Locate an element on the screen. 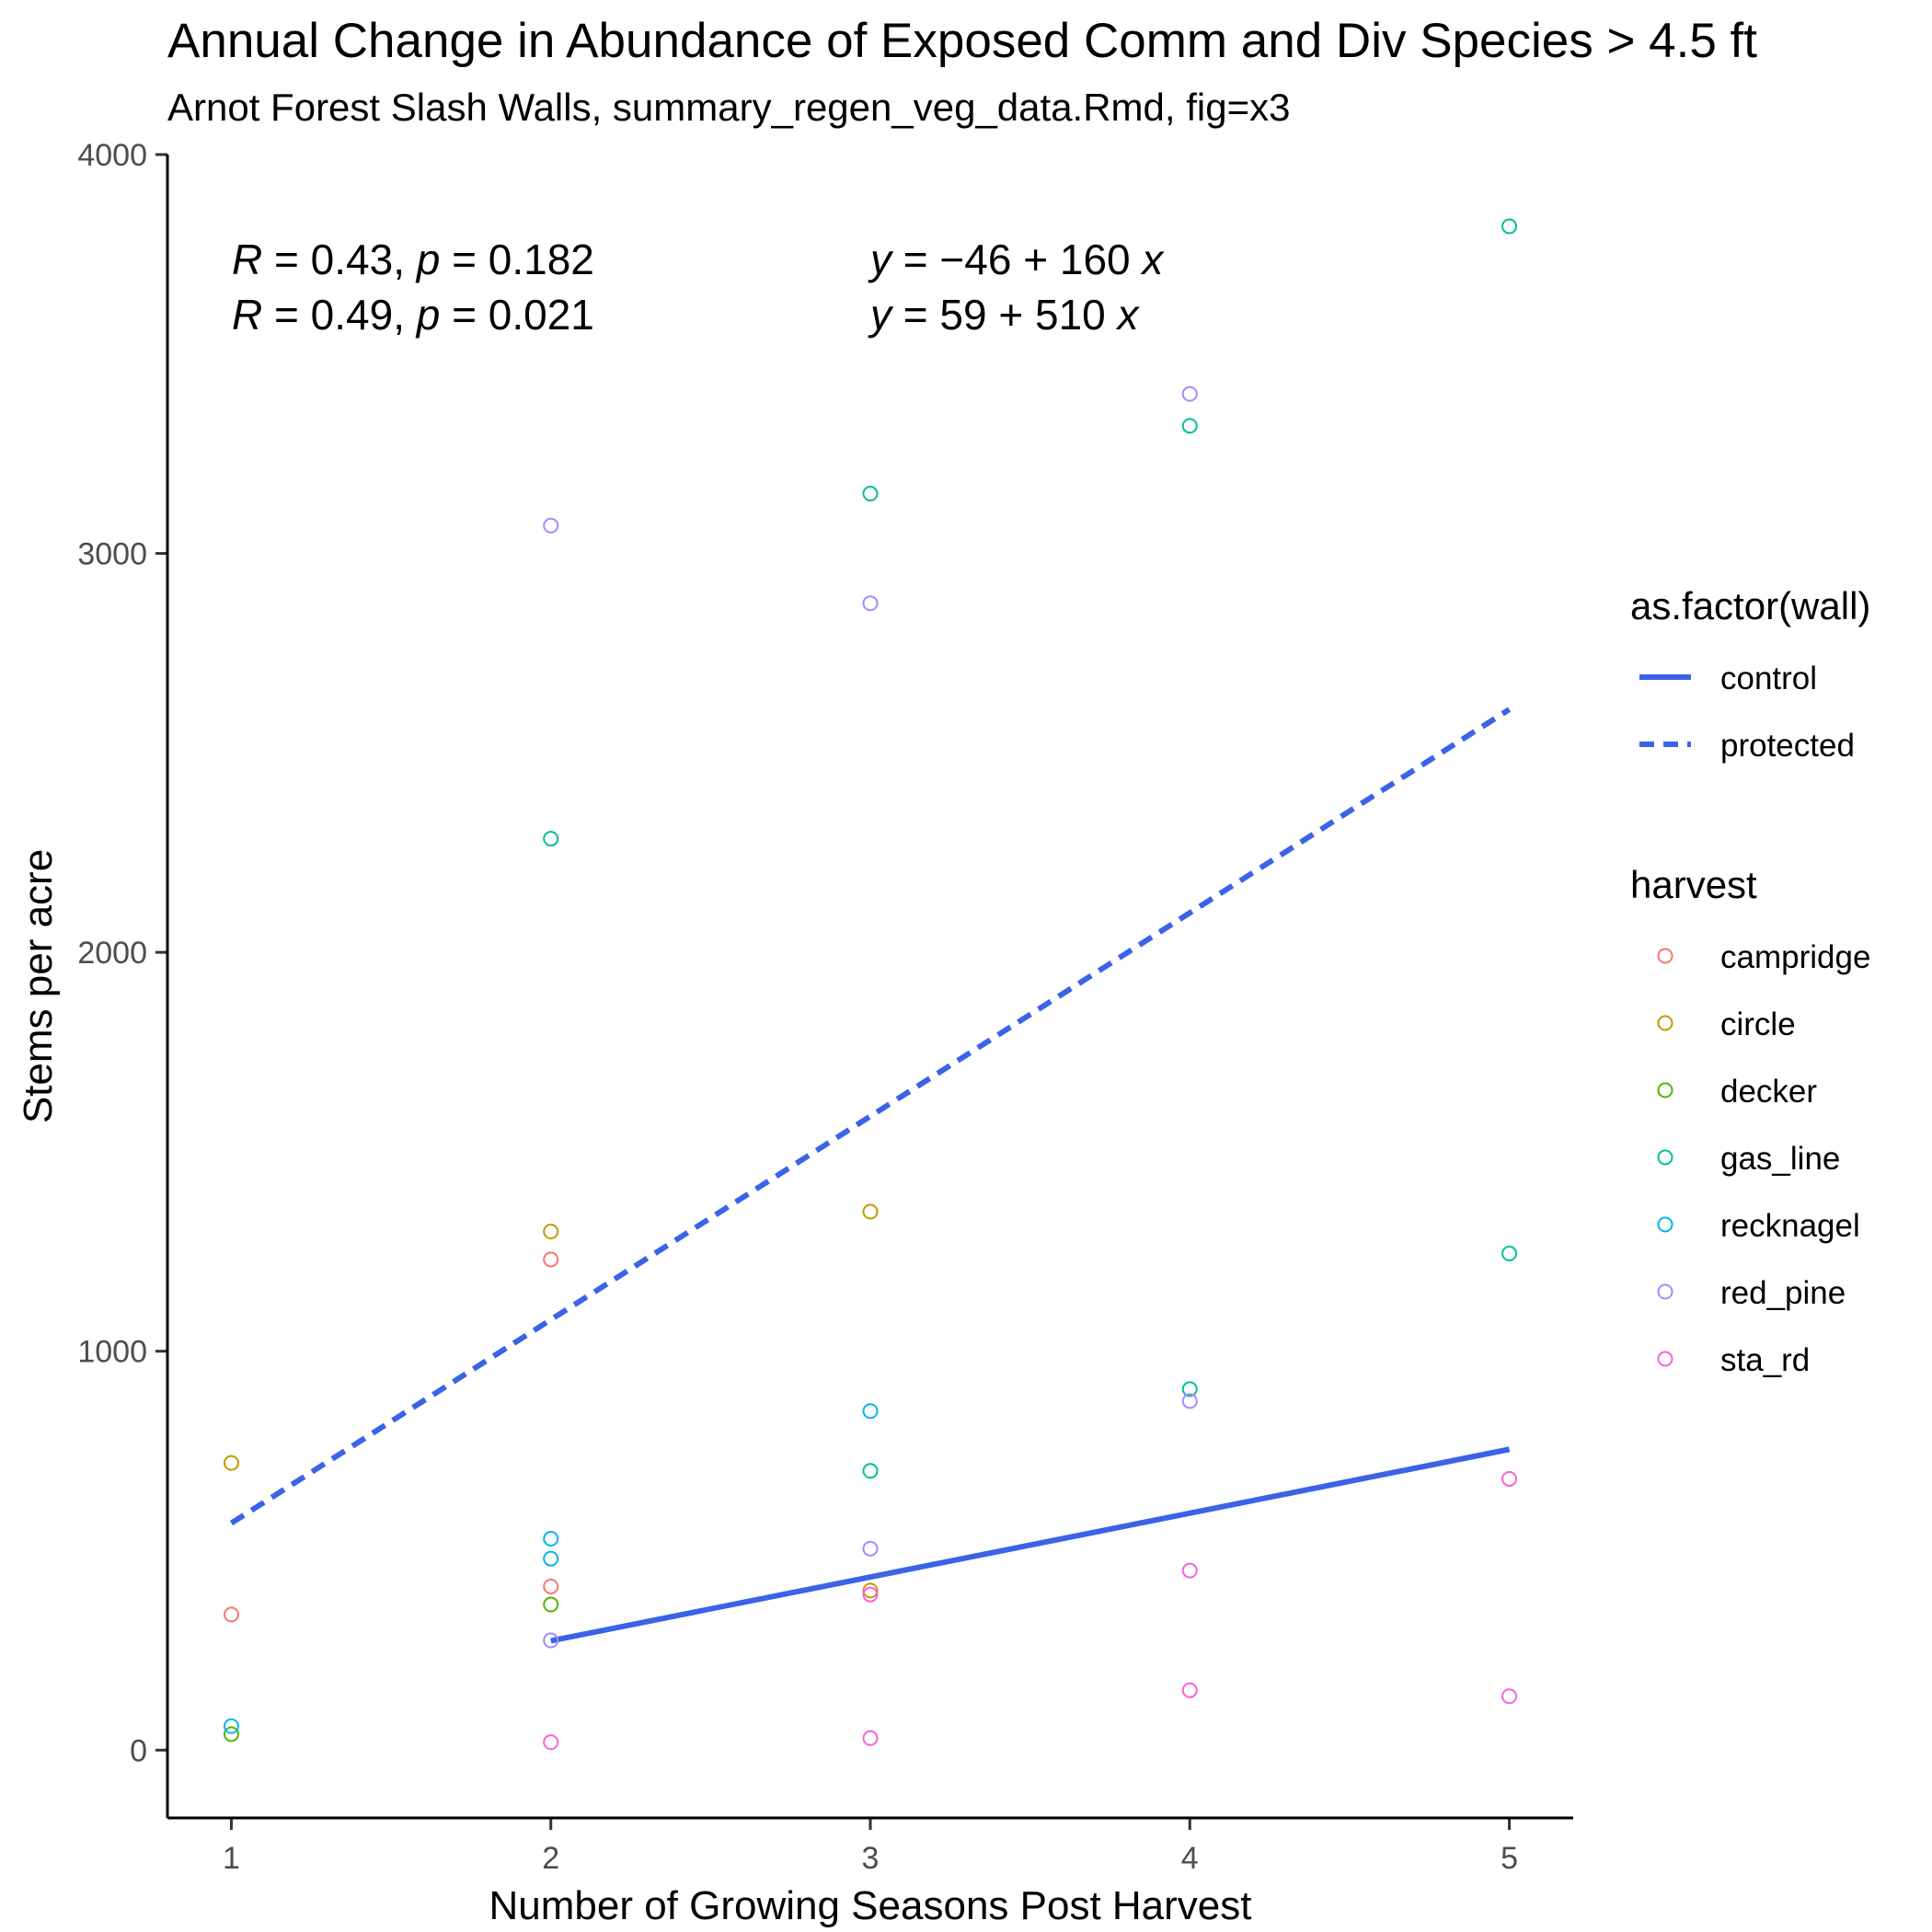 The height and width of the screenshot is (1932, 1932). wall-legend-title: as.factor(wall) is located at coordinates (1750, 605).